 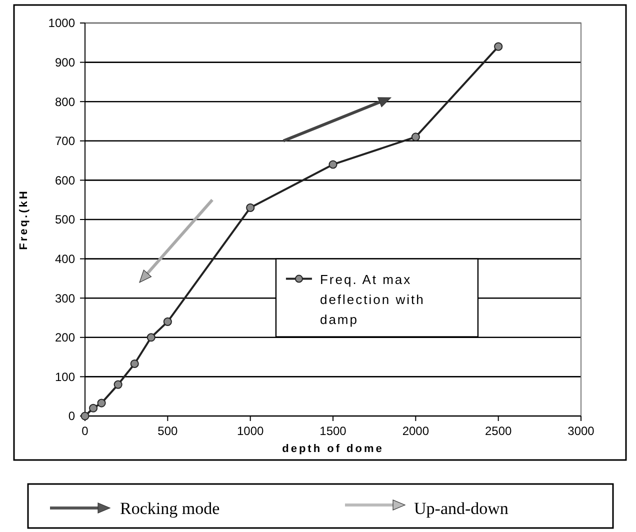 I want to click on y-tick-label: 500, so click(x=65, y=219).